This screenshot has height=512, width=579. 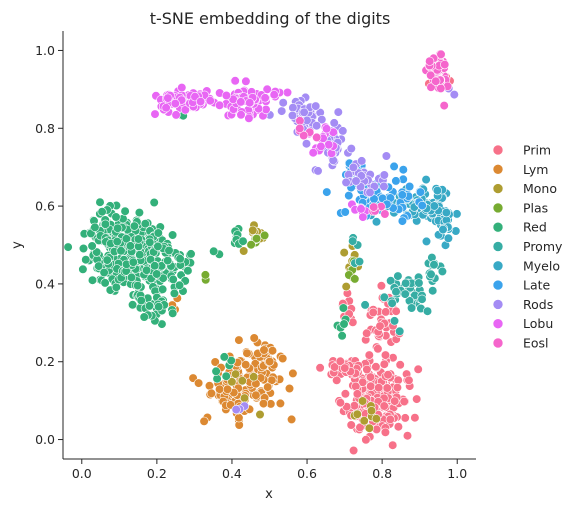 What do you see at coordinates (537, 285) in the screenshot?
I see `legend-label: Late` at bounding box center [537, 285].